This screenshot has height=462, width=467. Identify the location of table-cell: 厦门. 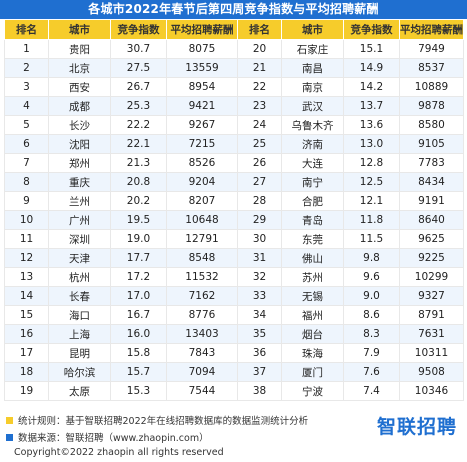
(312, 372).